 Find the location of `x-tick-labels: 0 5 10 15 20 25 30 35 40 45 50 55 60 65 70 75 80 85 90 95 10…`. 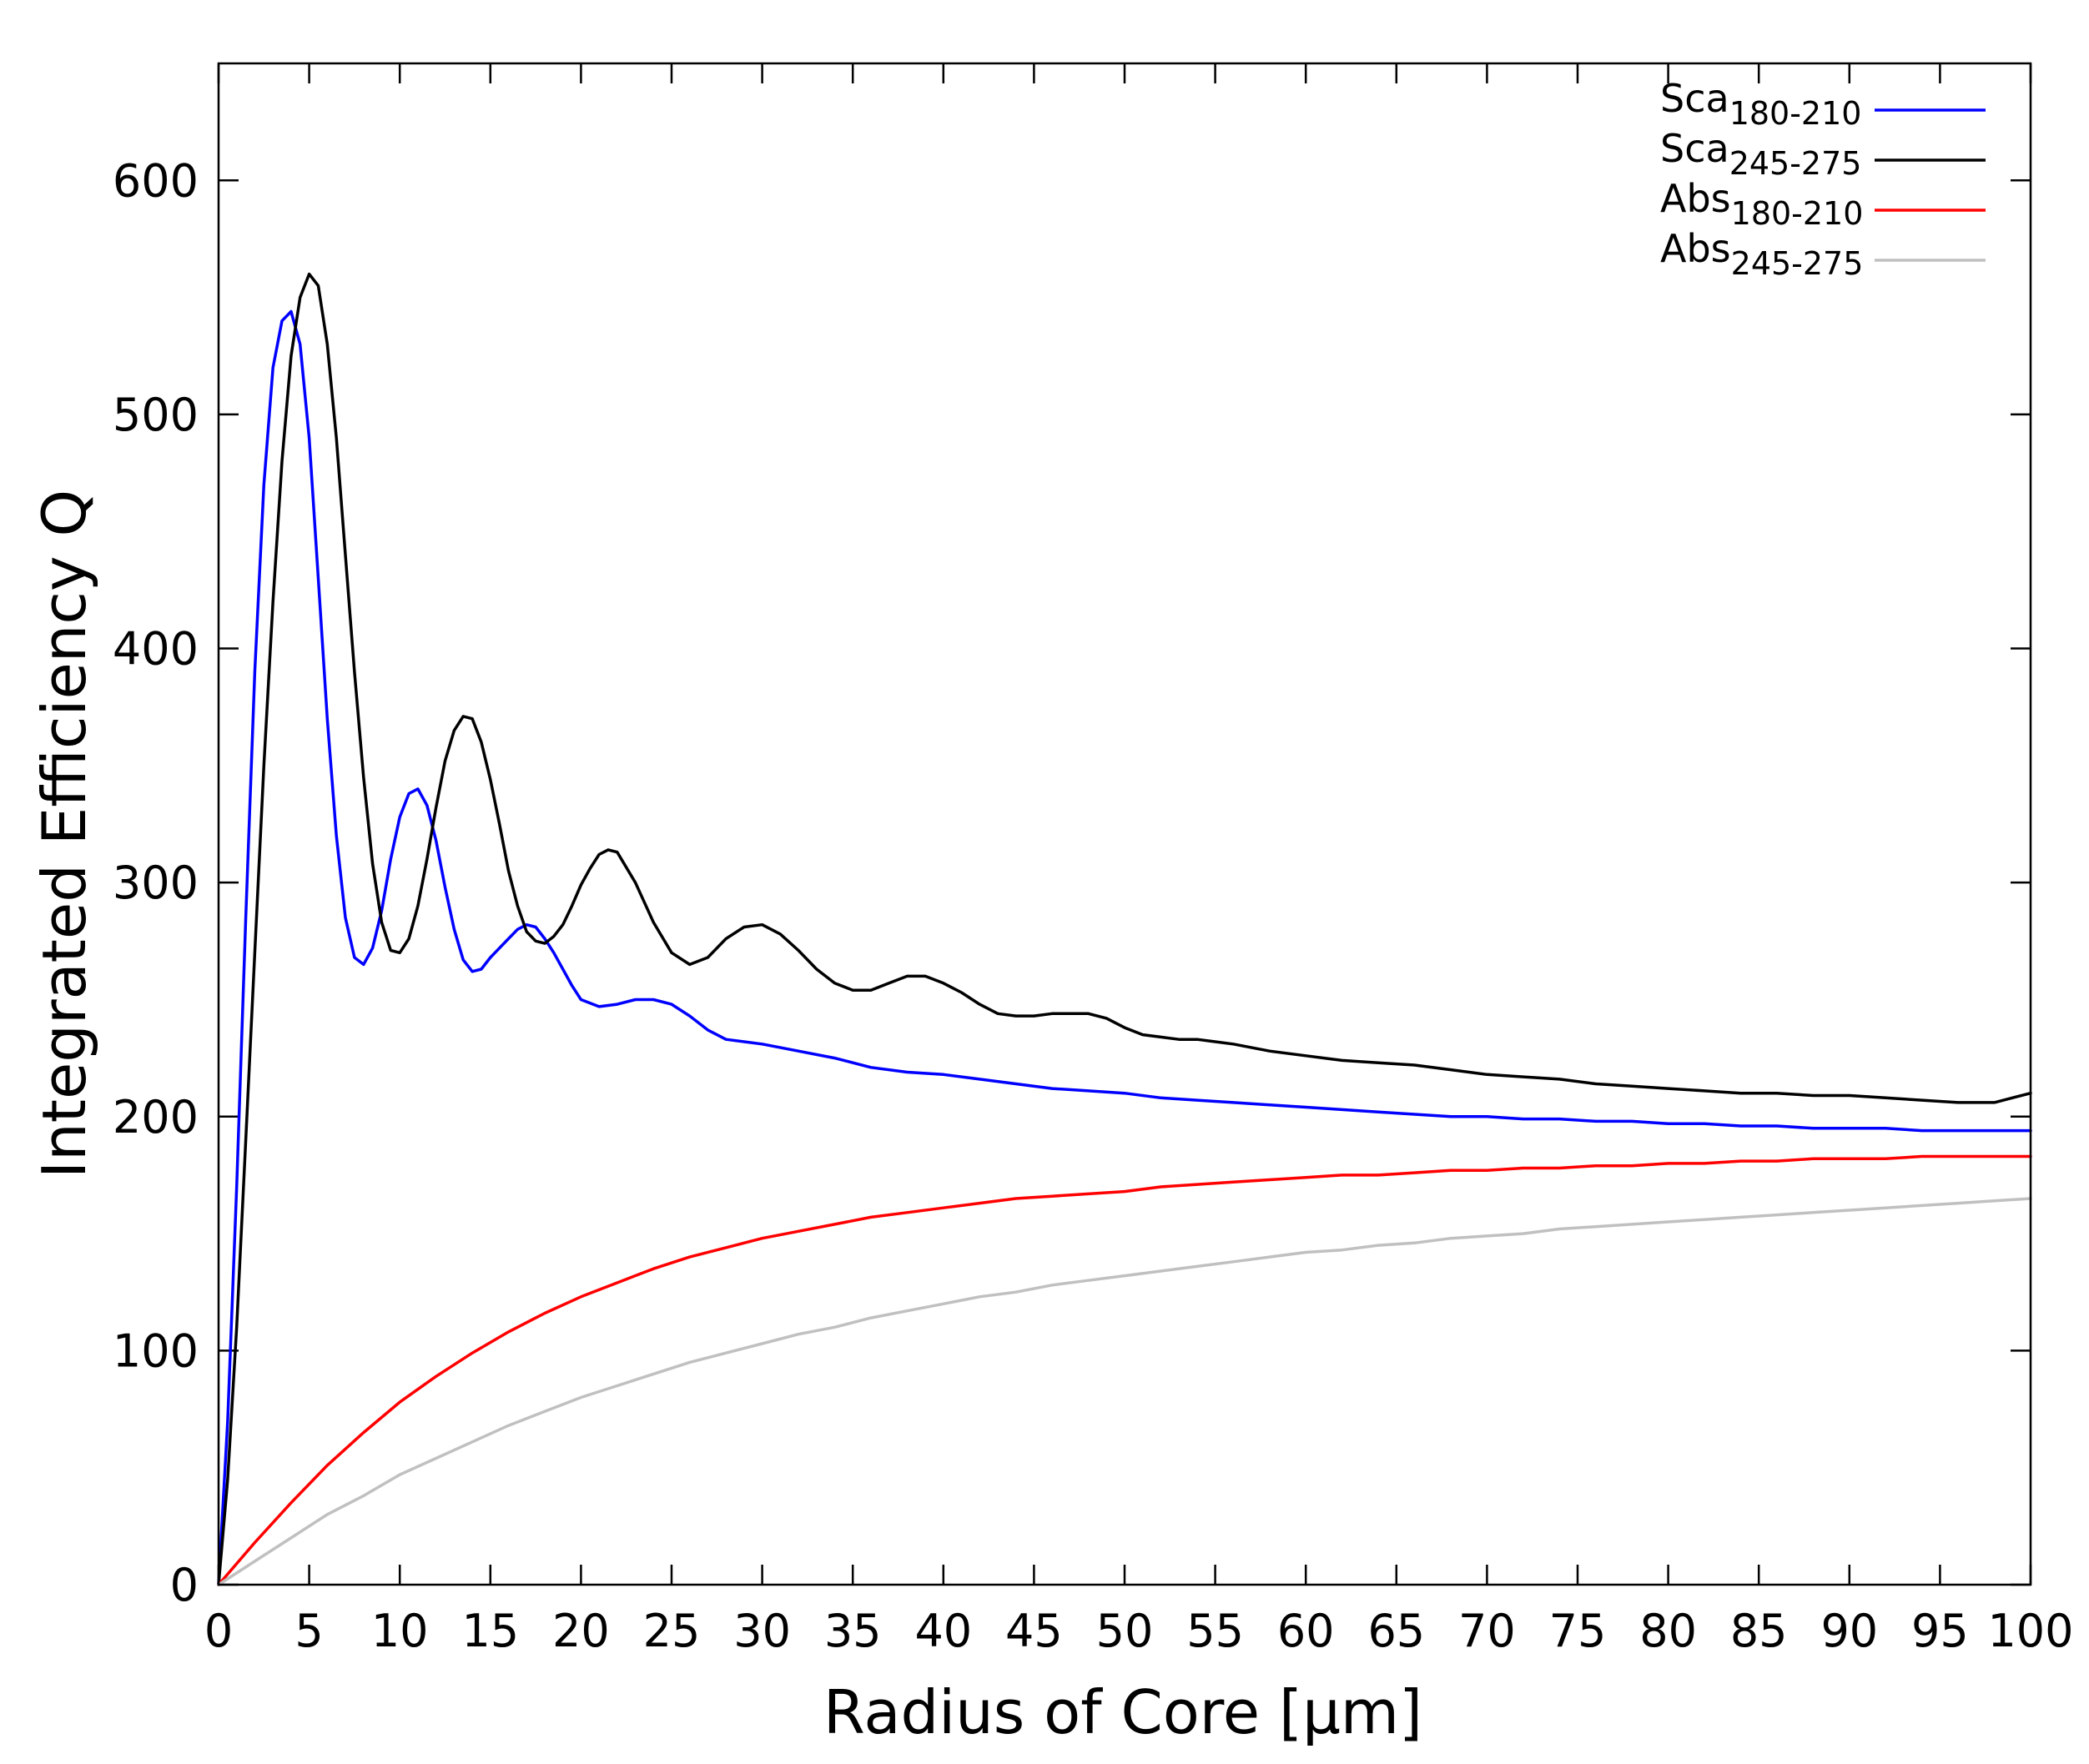

x-tick-labels: 0 5 10 15 20 25 30 35 40 45 50 55 60 65 70 75 80 85 90 95 10… is located at coordinates (1139, 1631).